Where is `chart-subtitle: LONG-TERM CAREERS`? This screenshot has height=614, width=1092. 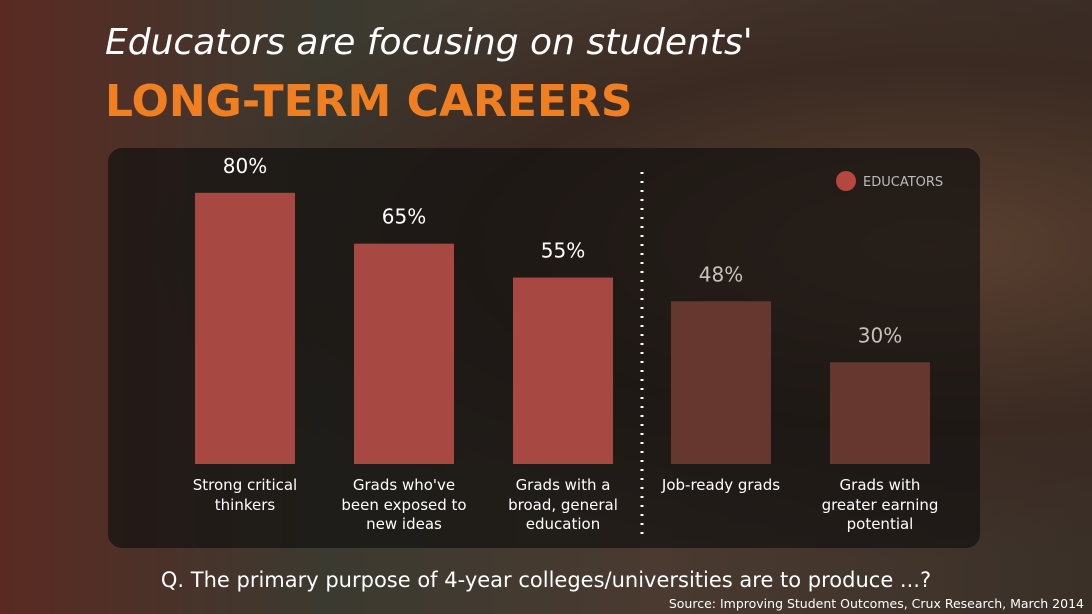
chart-subtitle: LONG-TERM CAREERS is located at coordinates (369, 101).